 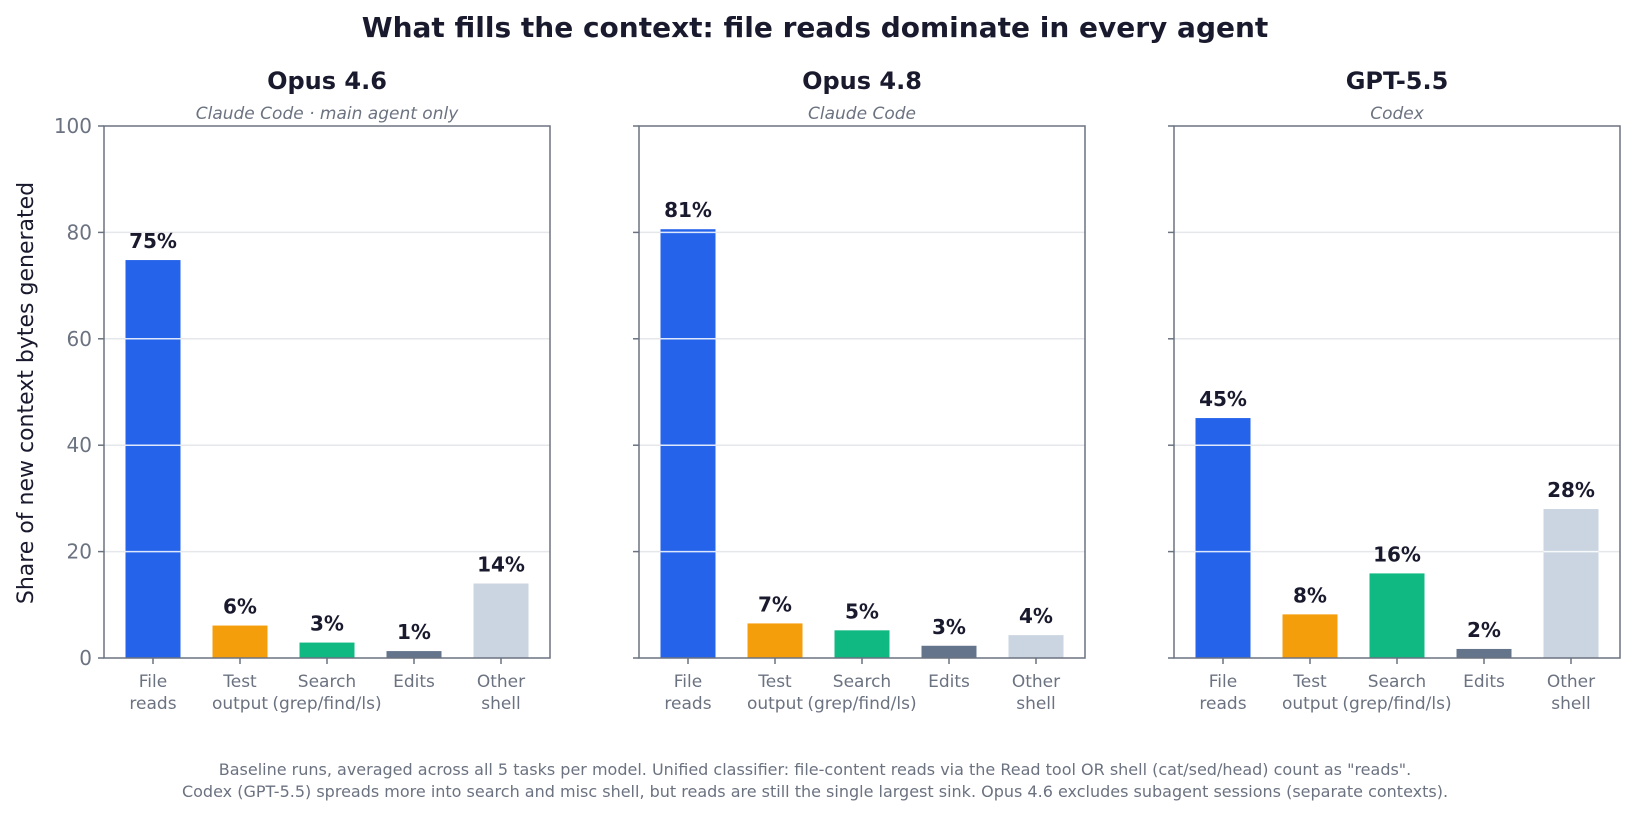 What do you see at coordinates (73, 126) in the screenshot?
I see `y-tick-label: 100` at bounding box center [73, 126].